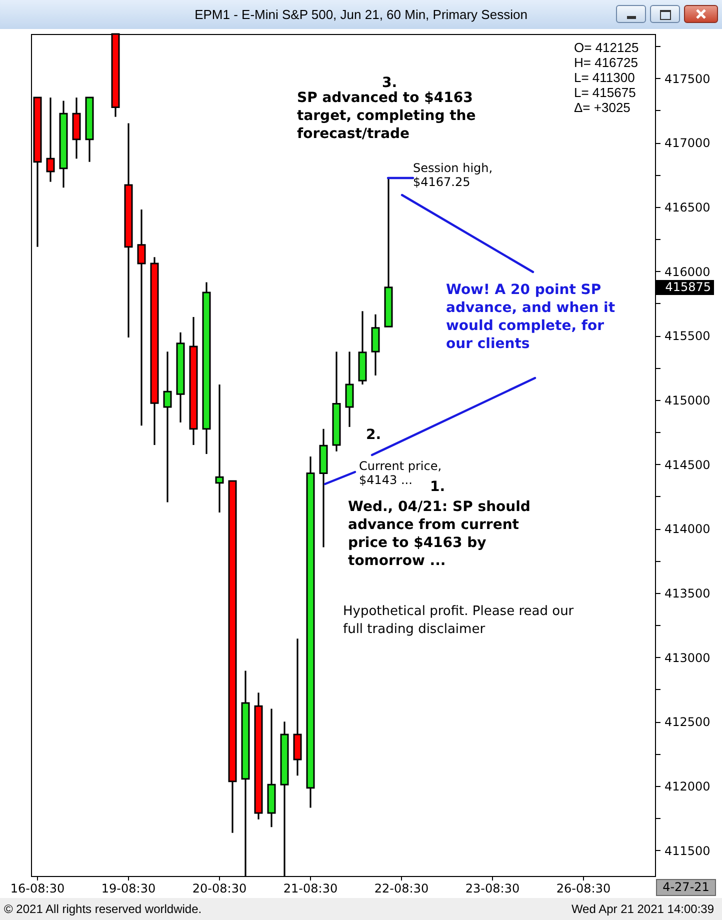  What do you see at coordinates (642, 909) in the screenshot?
I see `text: Wed Apr 21 2021 14:00:39` at bounding box center [642, 909].